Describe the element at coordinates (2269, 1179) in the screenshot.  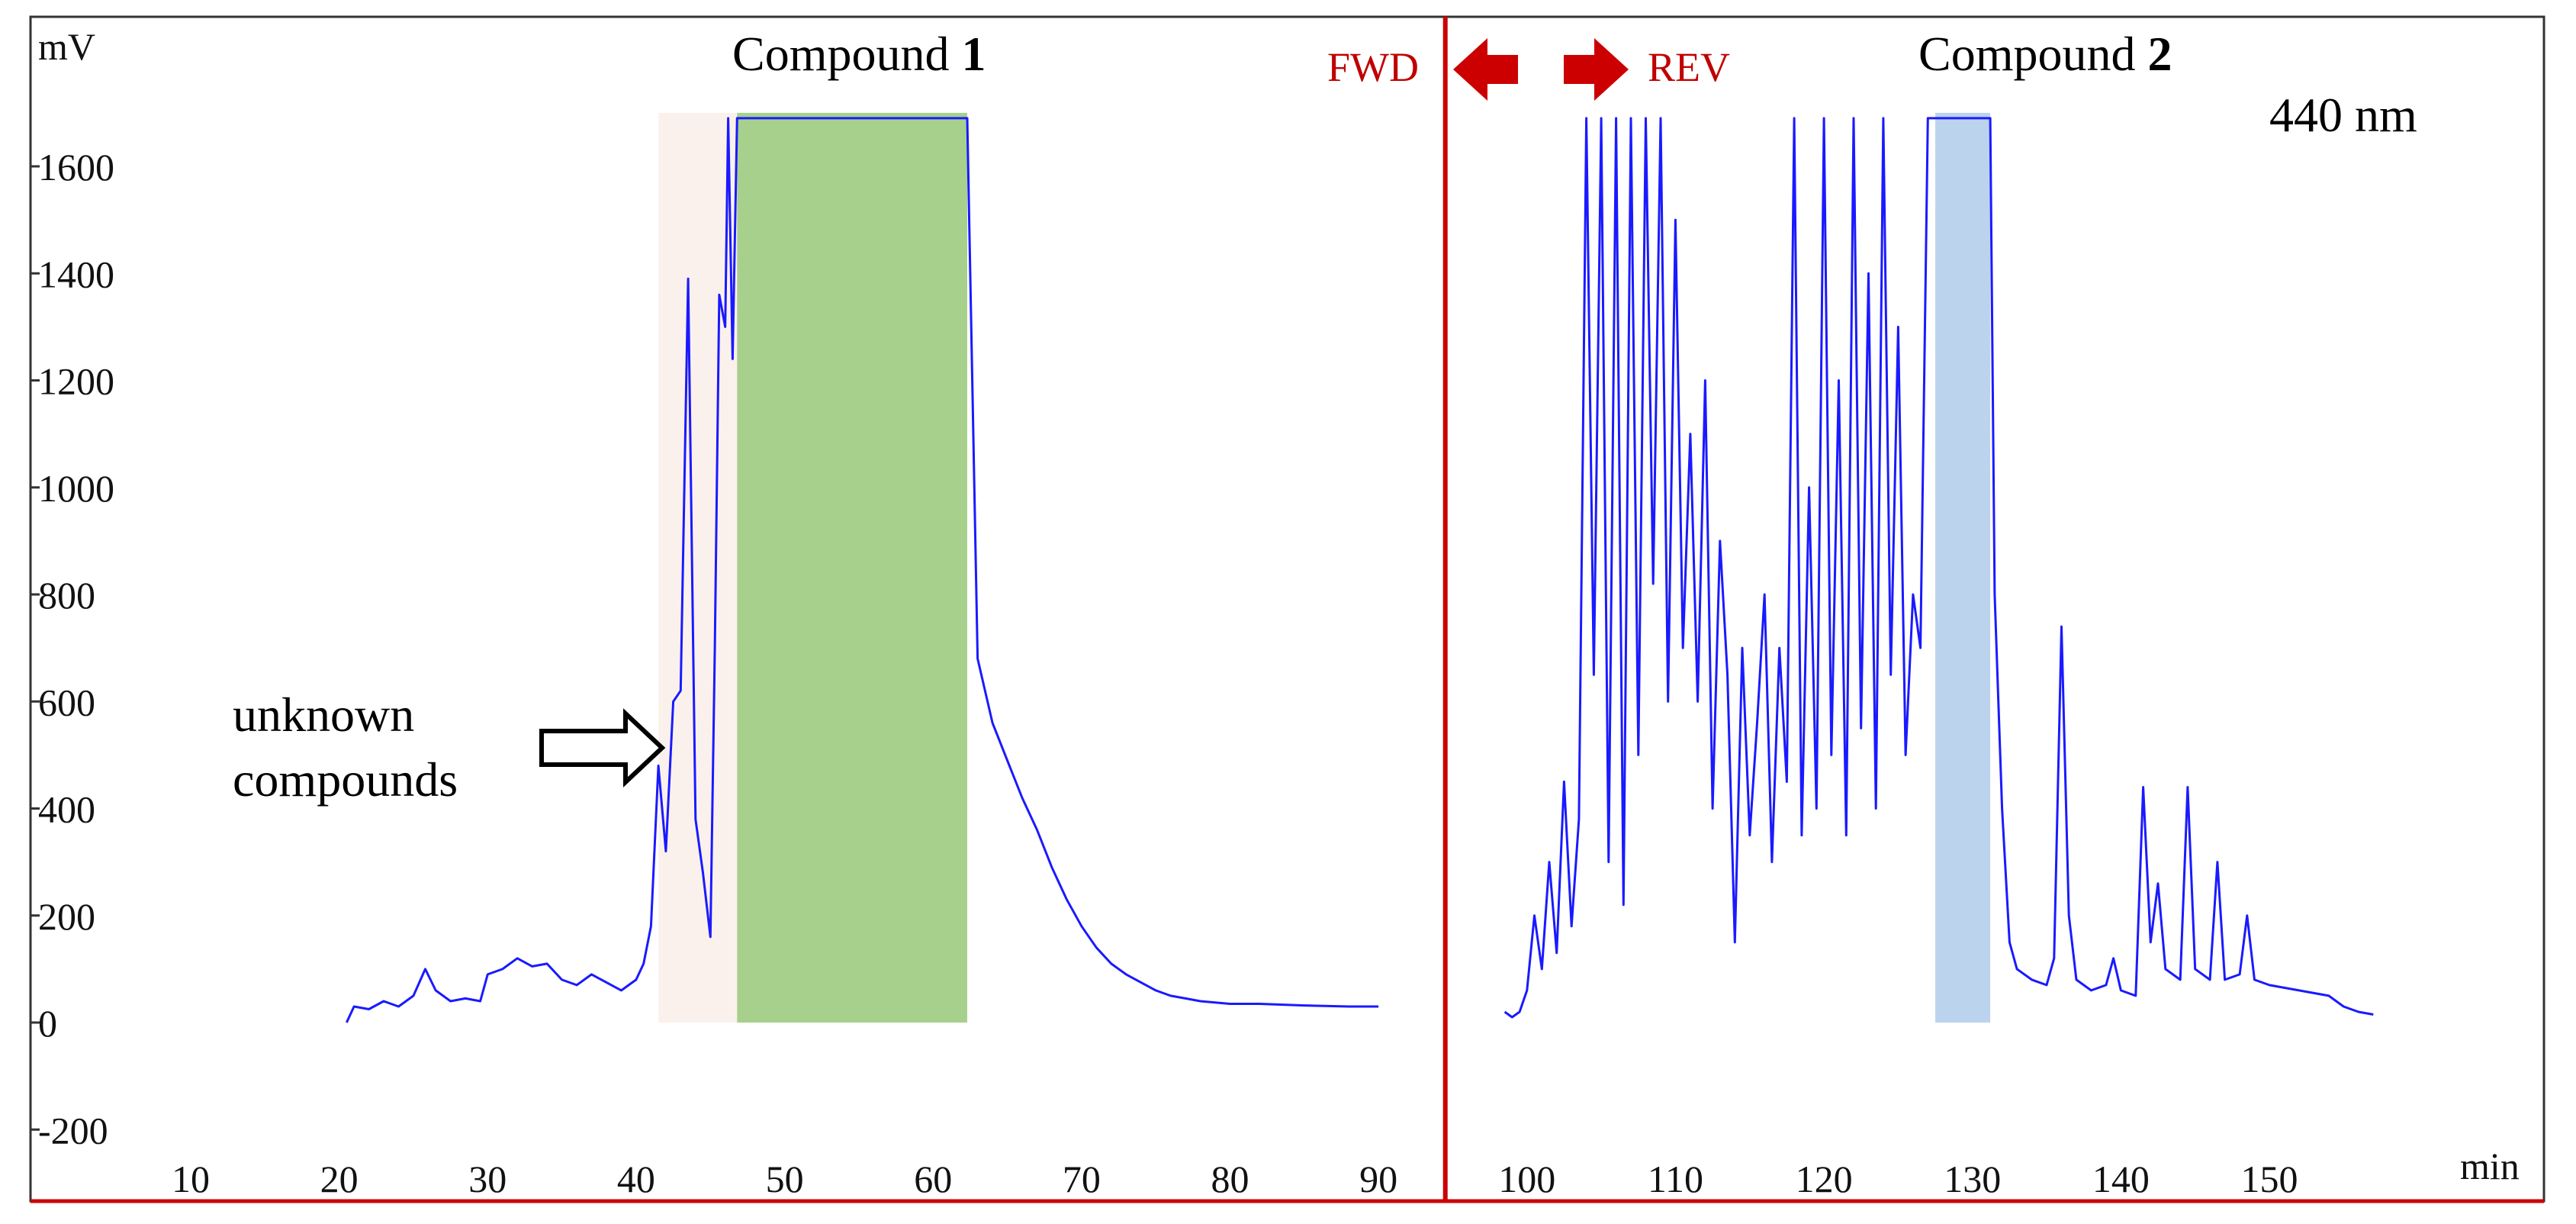
I see `x-tick-label: 150` at that location.